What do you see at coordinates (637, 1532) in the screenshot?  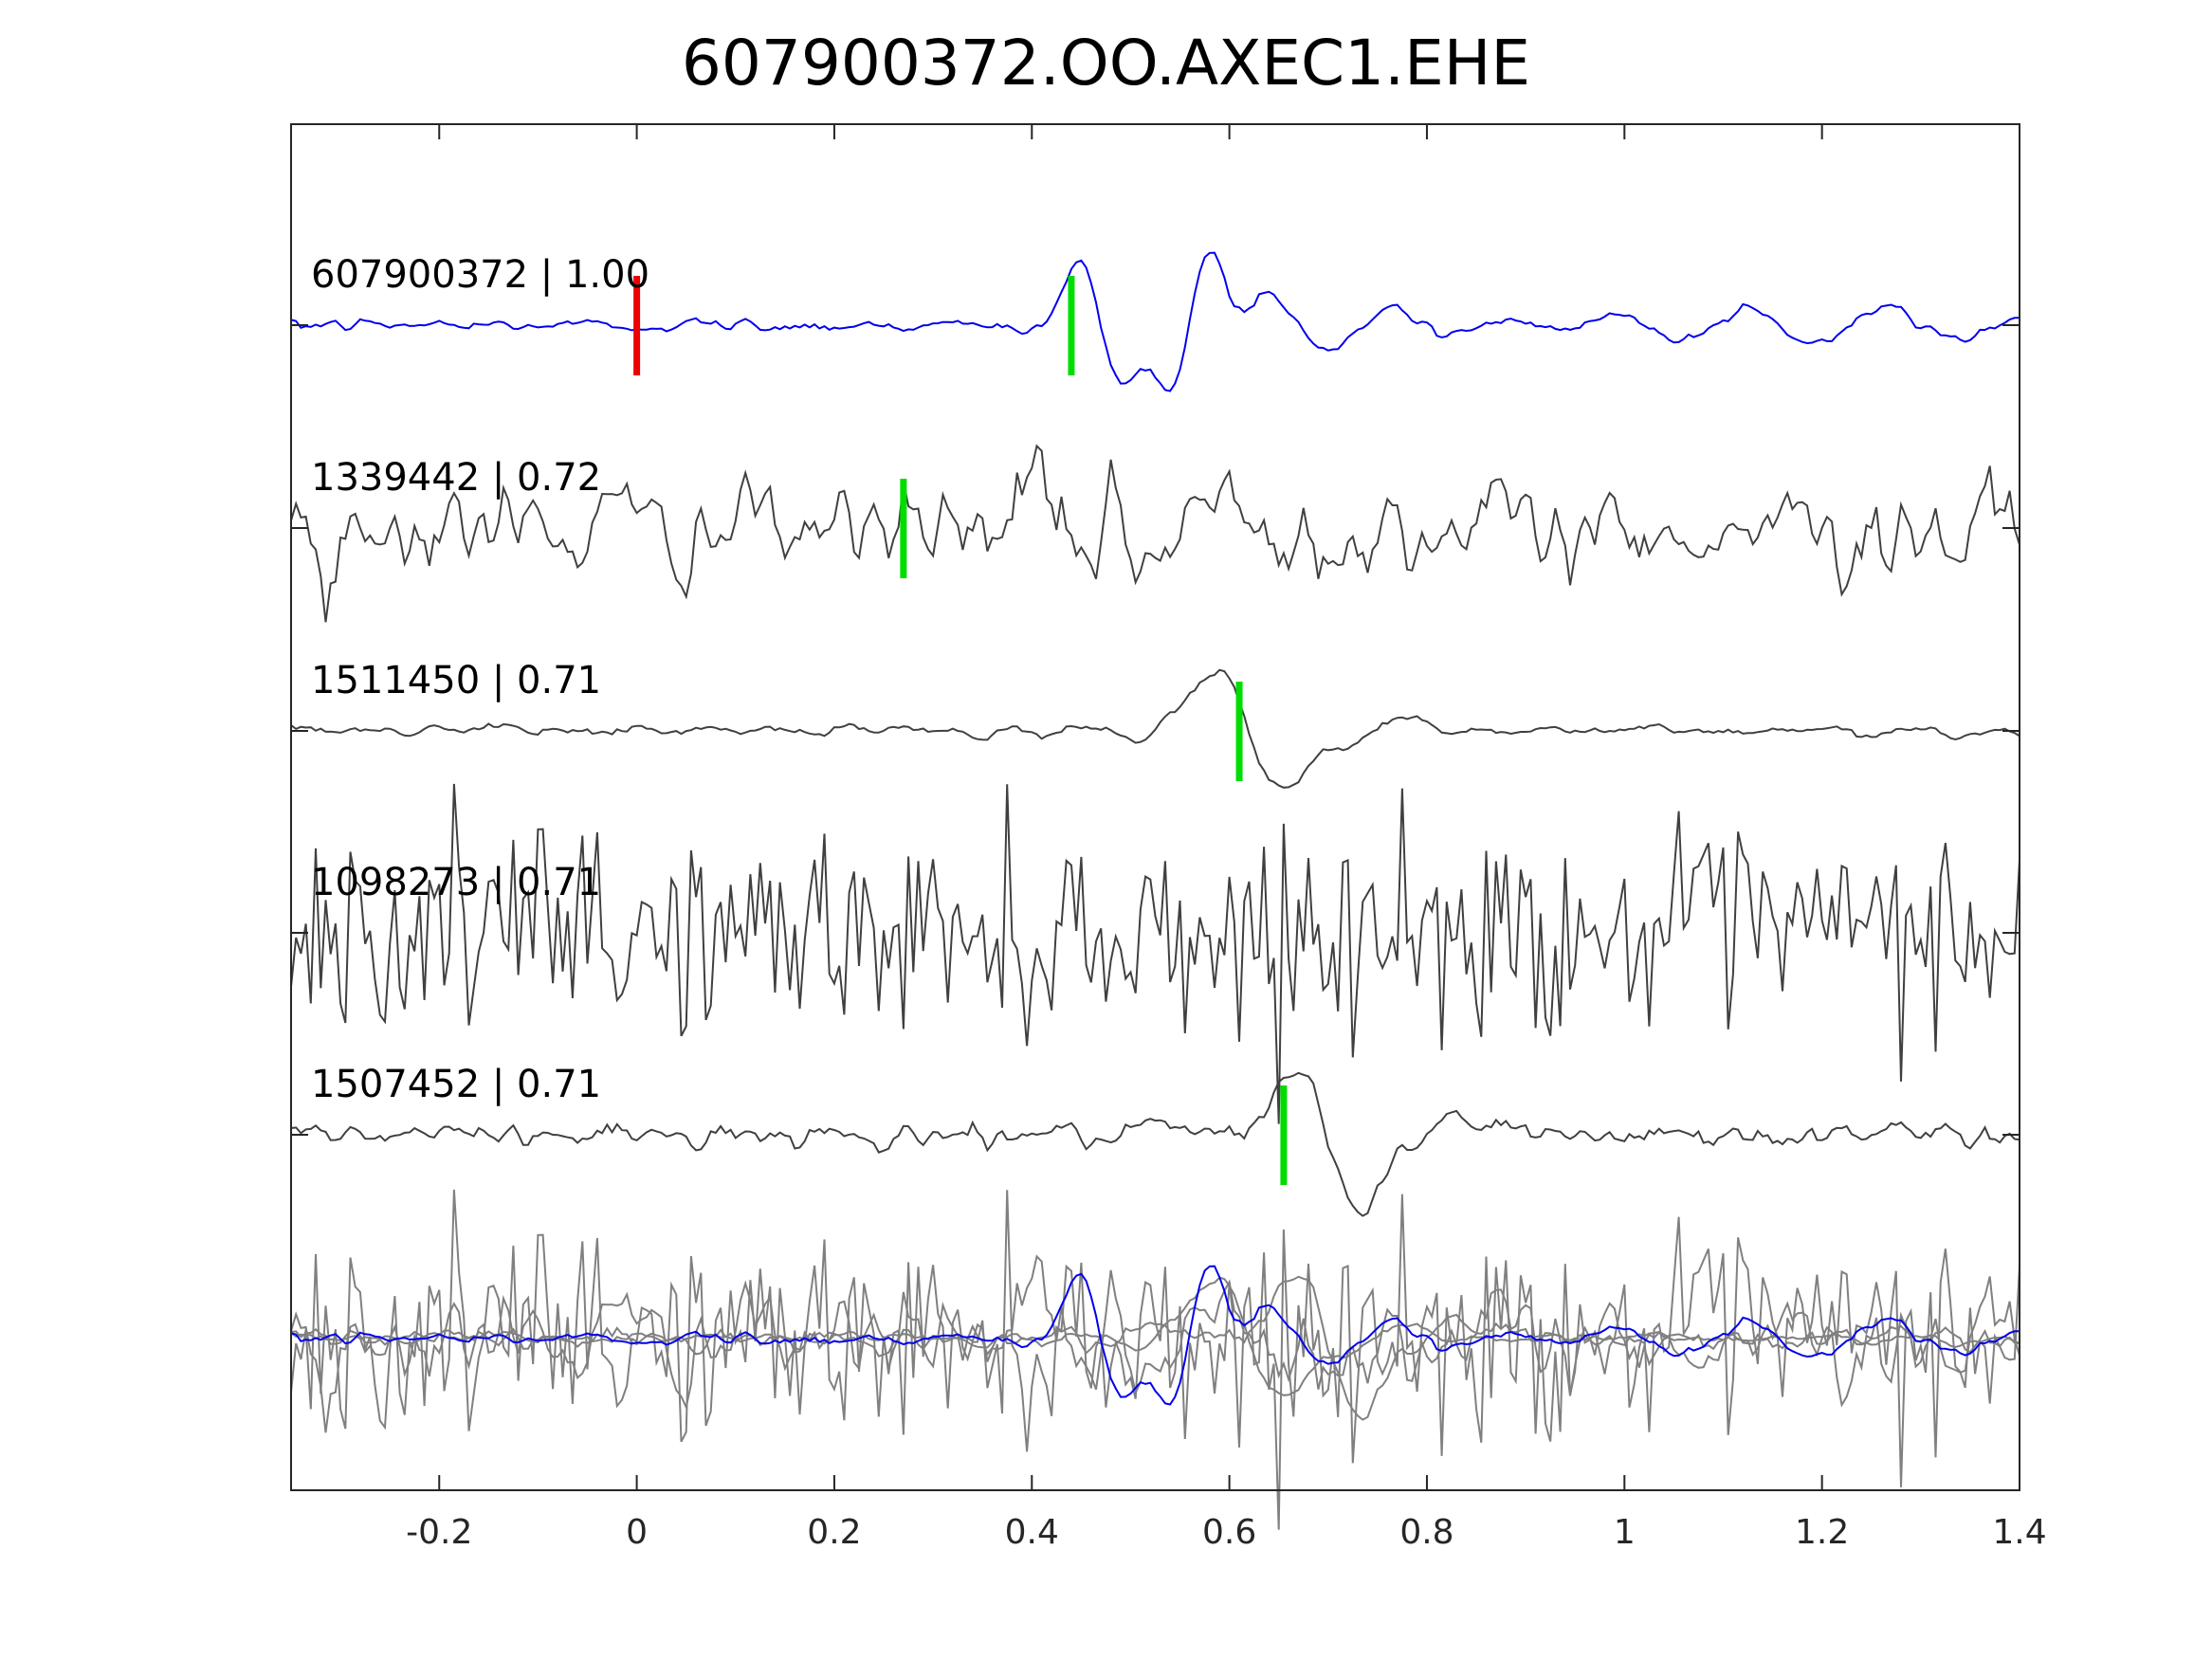 I see `x-tick-label: 0` at bounding box center [637, 1532].